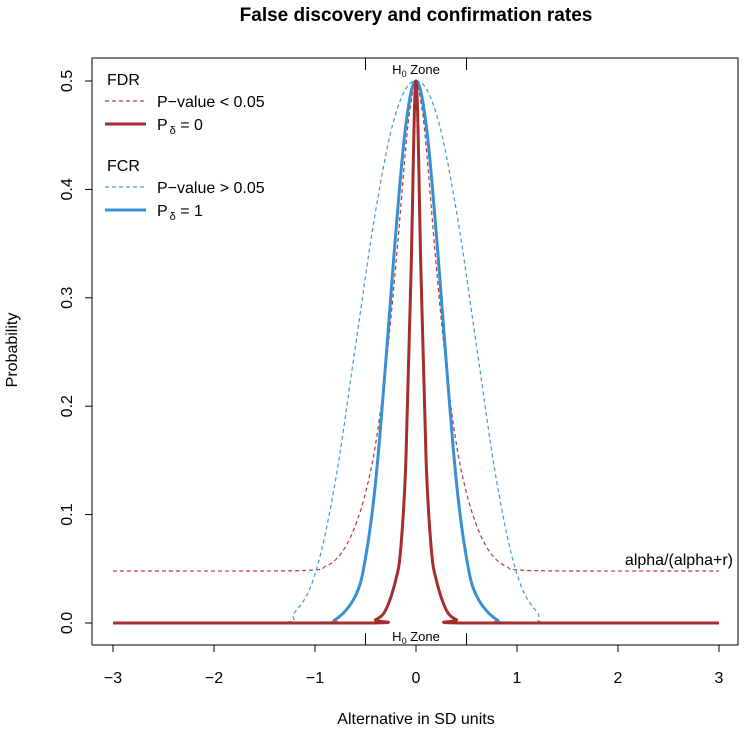 The width and height of the screenshot is (748, 734). What do you see at coordinates (123, 80) in the screenshot?
I see `legend-heading: FDR` at bounding box center [123, 80].